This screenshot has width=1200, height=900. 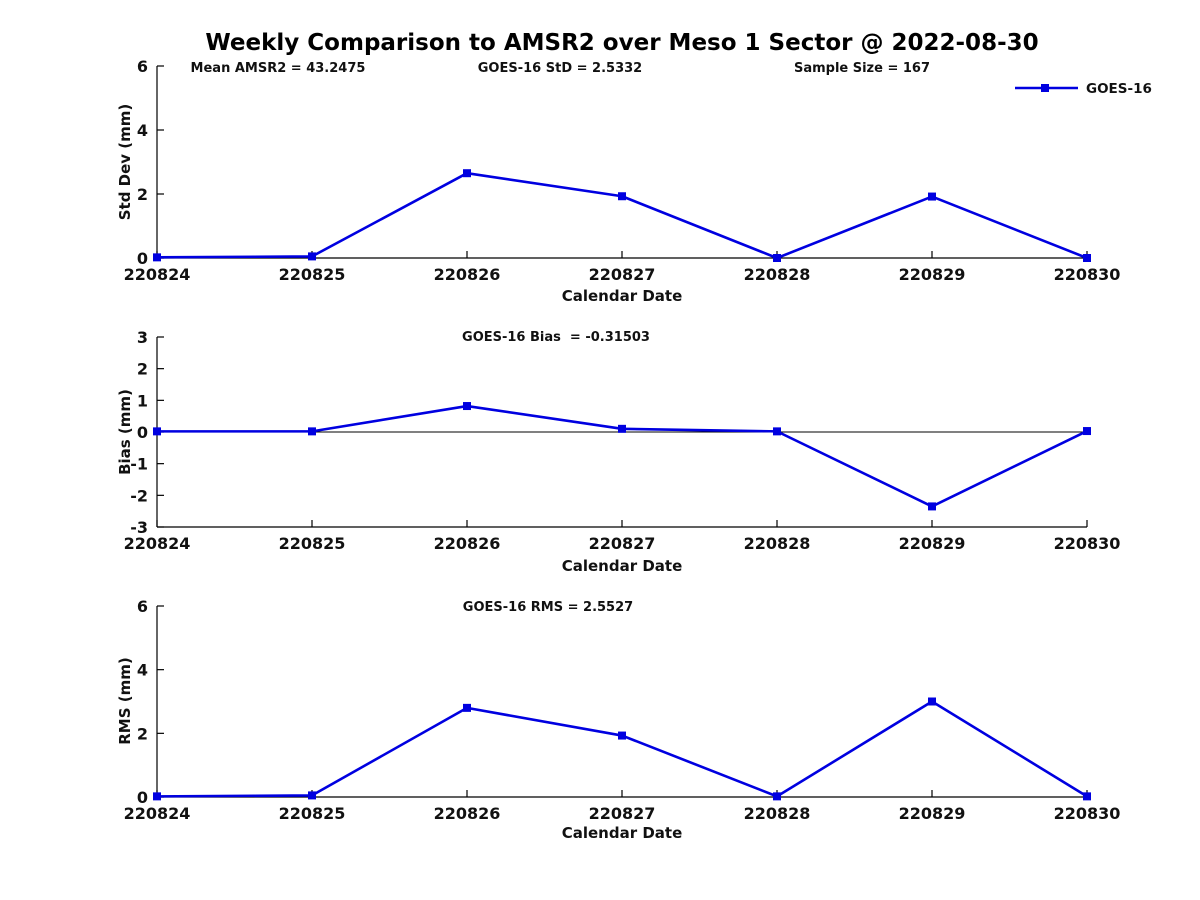 I want to click on xlabel-calendar-date-1: Calendar Date, so click(x=622, y=296).